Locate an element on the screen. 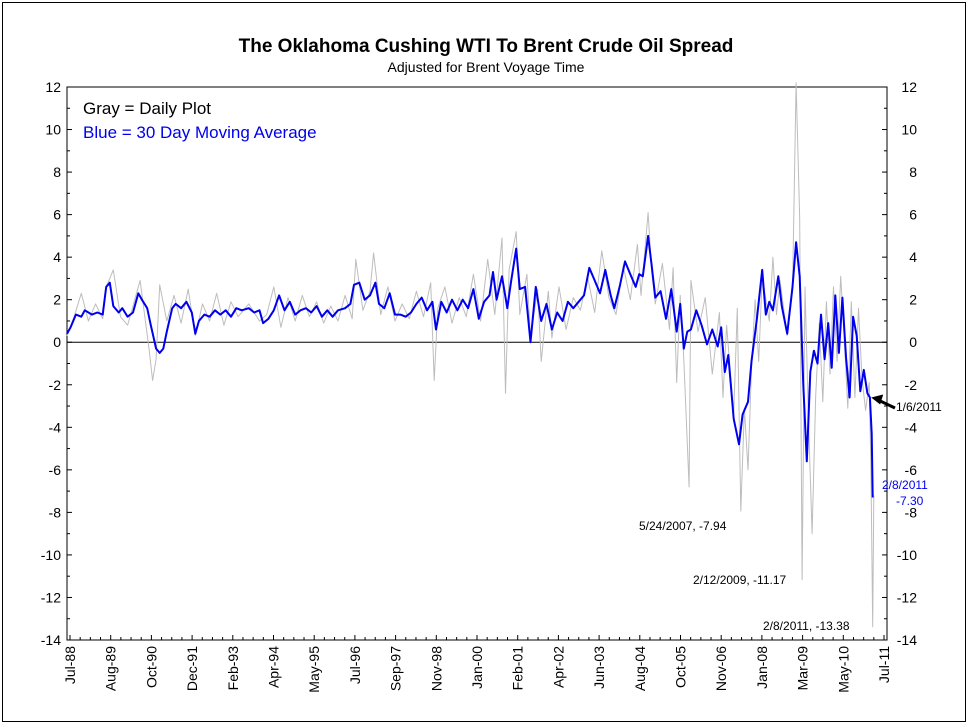 The height and width of the screenshot is (726, 970). annotation-jan-2011: 1/6/2011 is located at coordinates (919, 407).